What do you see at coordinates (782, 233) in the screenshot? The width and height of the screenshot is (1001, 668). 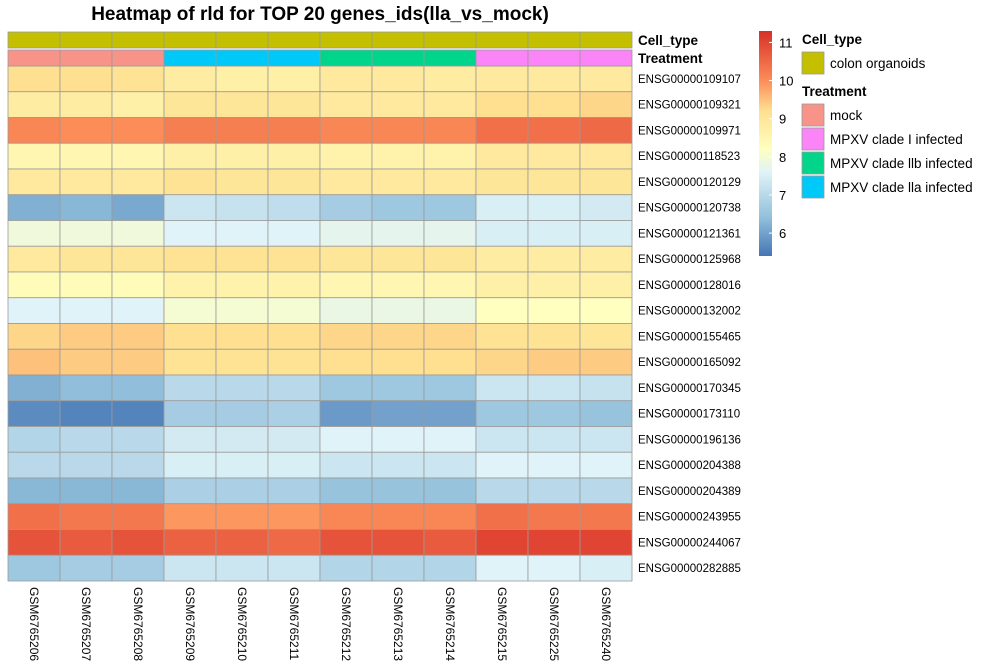 I see `color-scale-tick-label: 6` at bounding box center [782, 233].